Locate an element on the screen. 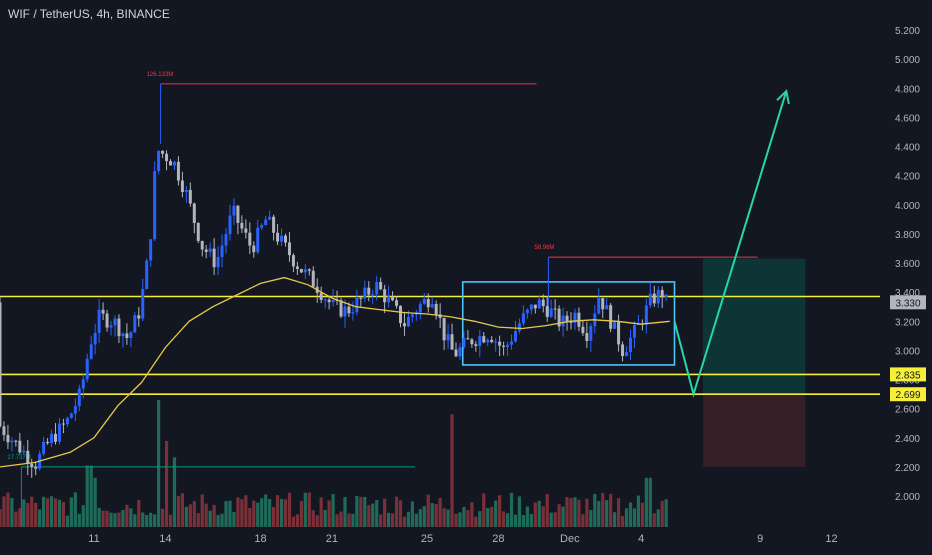  y-tick-label: 3.200 is located at coordinates (907, 322).